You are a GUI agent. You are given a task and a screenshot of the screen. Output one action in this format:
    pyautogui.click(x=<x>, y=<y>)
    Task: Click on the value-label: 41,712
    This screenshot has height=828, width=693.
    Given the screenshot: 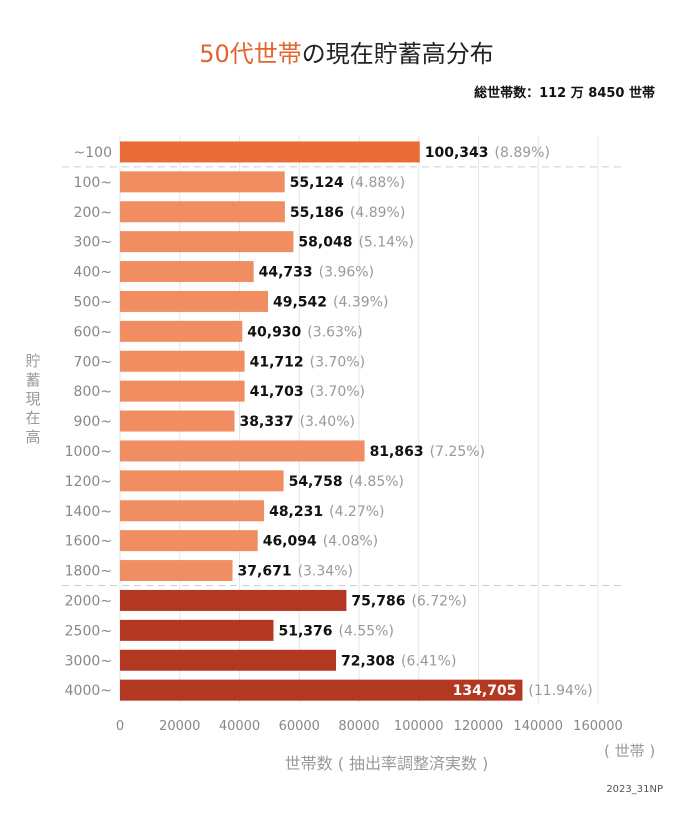 What is the action you would take?
    pyautogui.click(x=277, y=362)
    